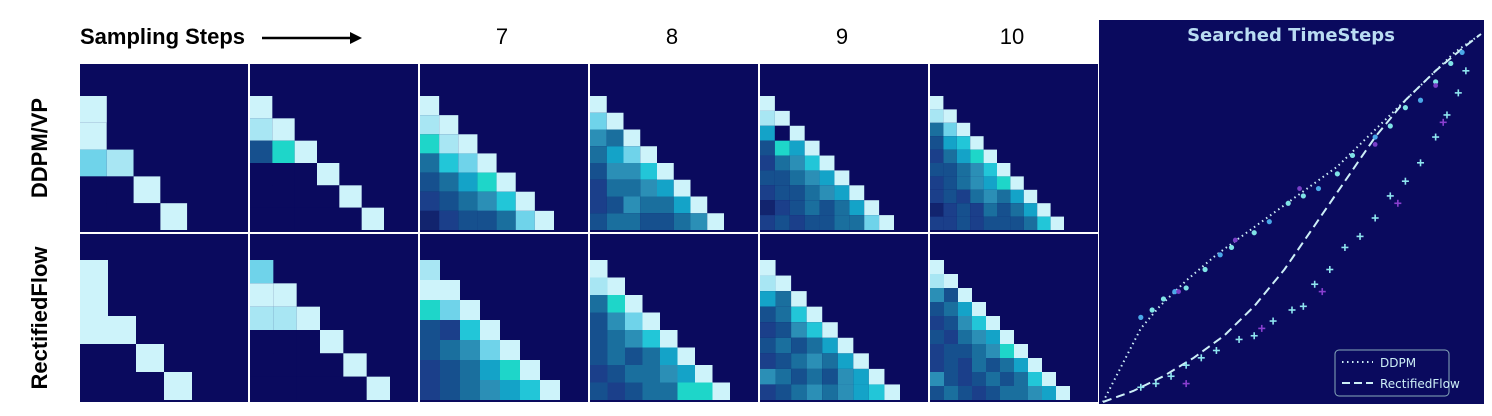 The image size is (1492, 416). What do you see at coordinates (842, 36) in the screenshot?
I see `step-number-col-5: 9` at bounding box center [842, 36].